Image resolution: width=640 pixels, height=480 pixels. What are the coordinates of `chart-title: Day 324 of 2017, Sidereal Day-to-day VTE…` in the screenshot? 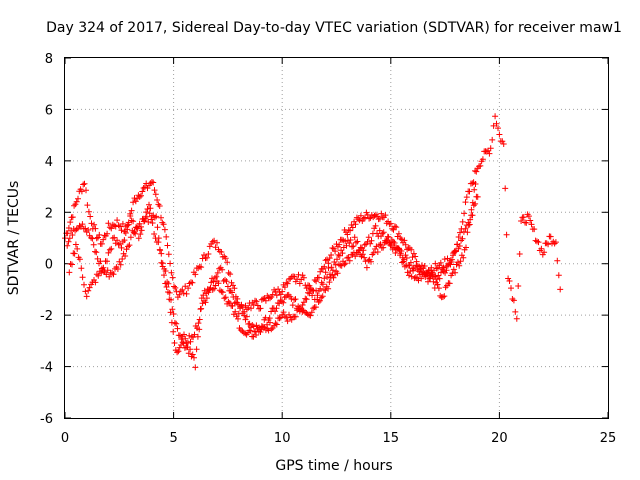 It's located at (334, 28).